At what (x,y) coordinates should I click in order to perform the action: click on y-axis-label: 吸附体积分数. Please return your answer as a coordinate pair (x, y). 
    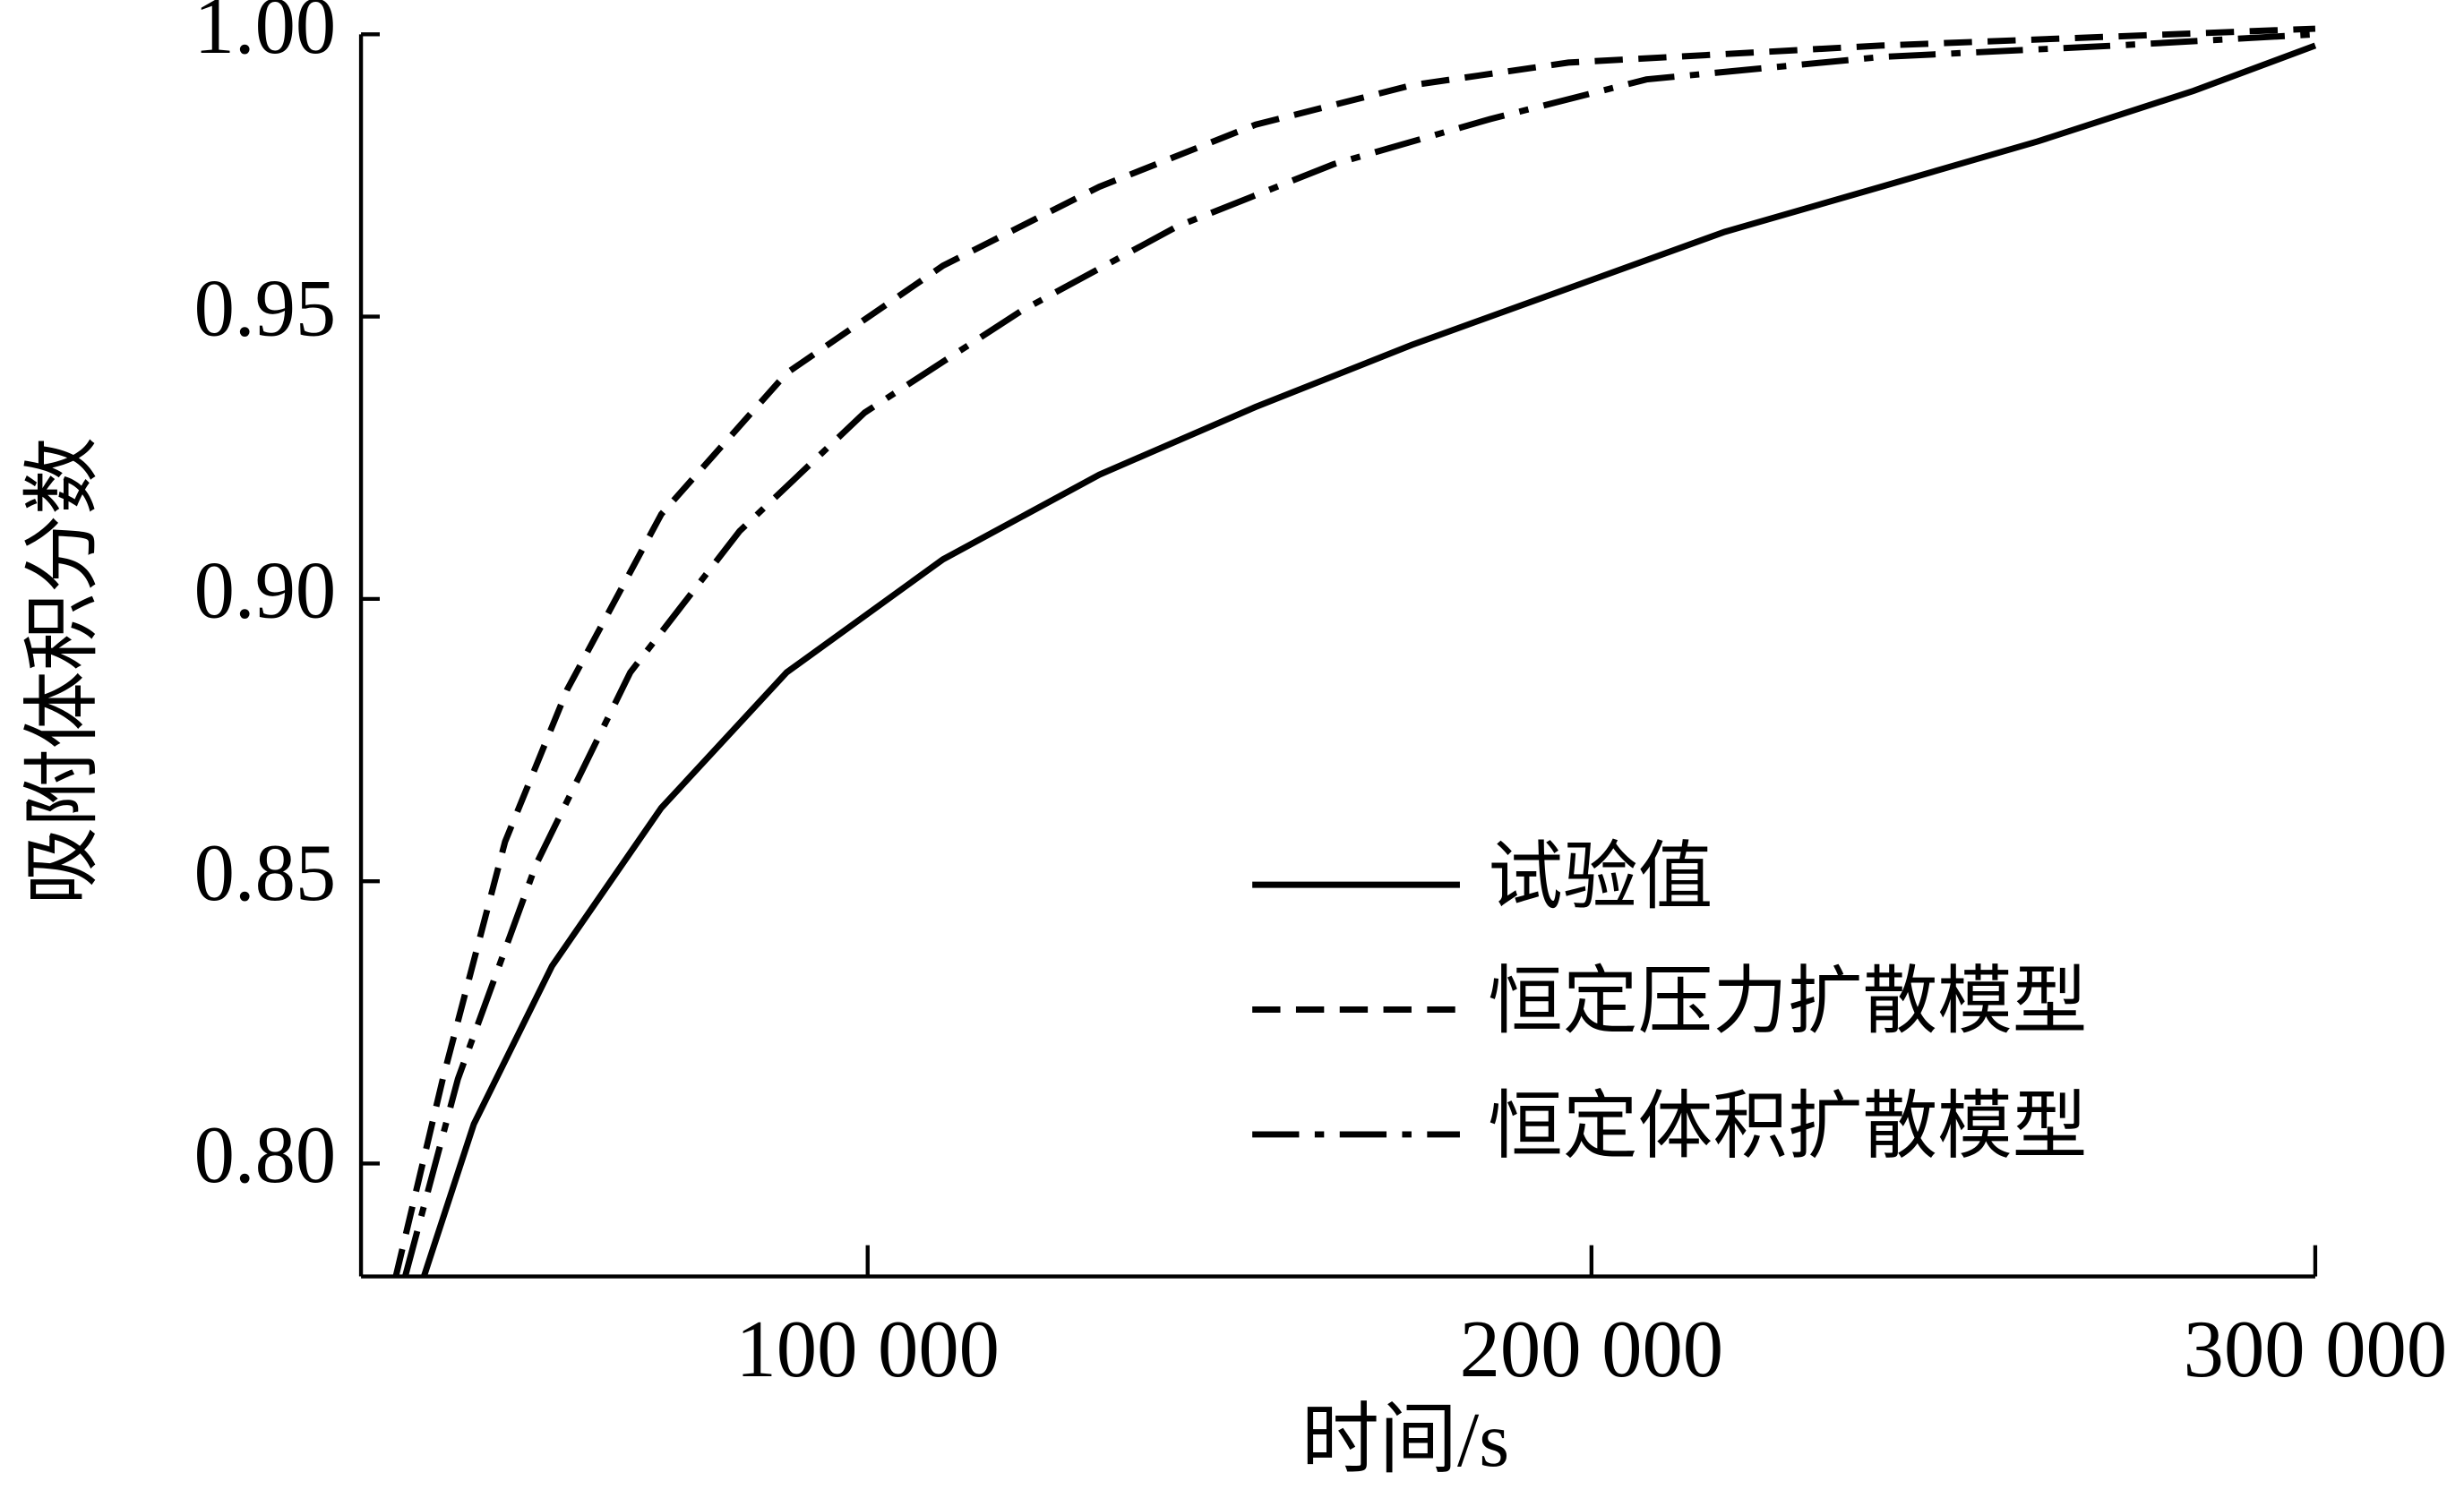
    Looking at the image, I should click on (62, 671).